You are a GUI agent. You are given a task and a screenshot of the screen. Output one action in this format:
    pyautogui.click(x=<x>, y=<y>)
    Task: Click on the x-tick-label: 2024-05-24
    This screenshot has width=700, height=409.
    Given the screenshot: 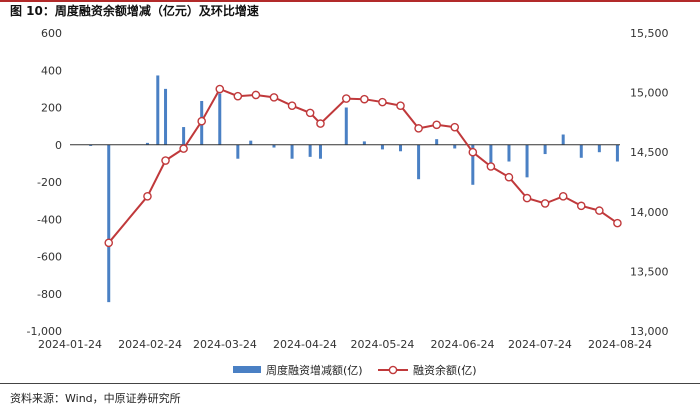 What is the action you would take?
    pyautogui.click(x=382, y=344)
    